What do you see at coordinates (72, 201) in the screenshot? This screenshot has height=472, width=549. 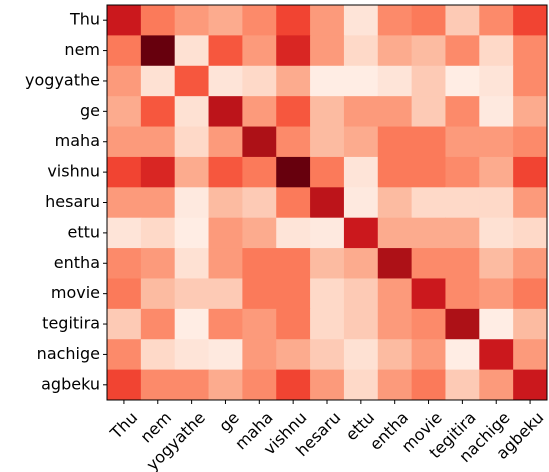 I see `y-tick-label: hesaru` at bounding box center [72, 201].